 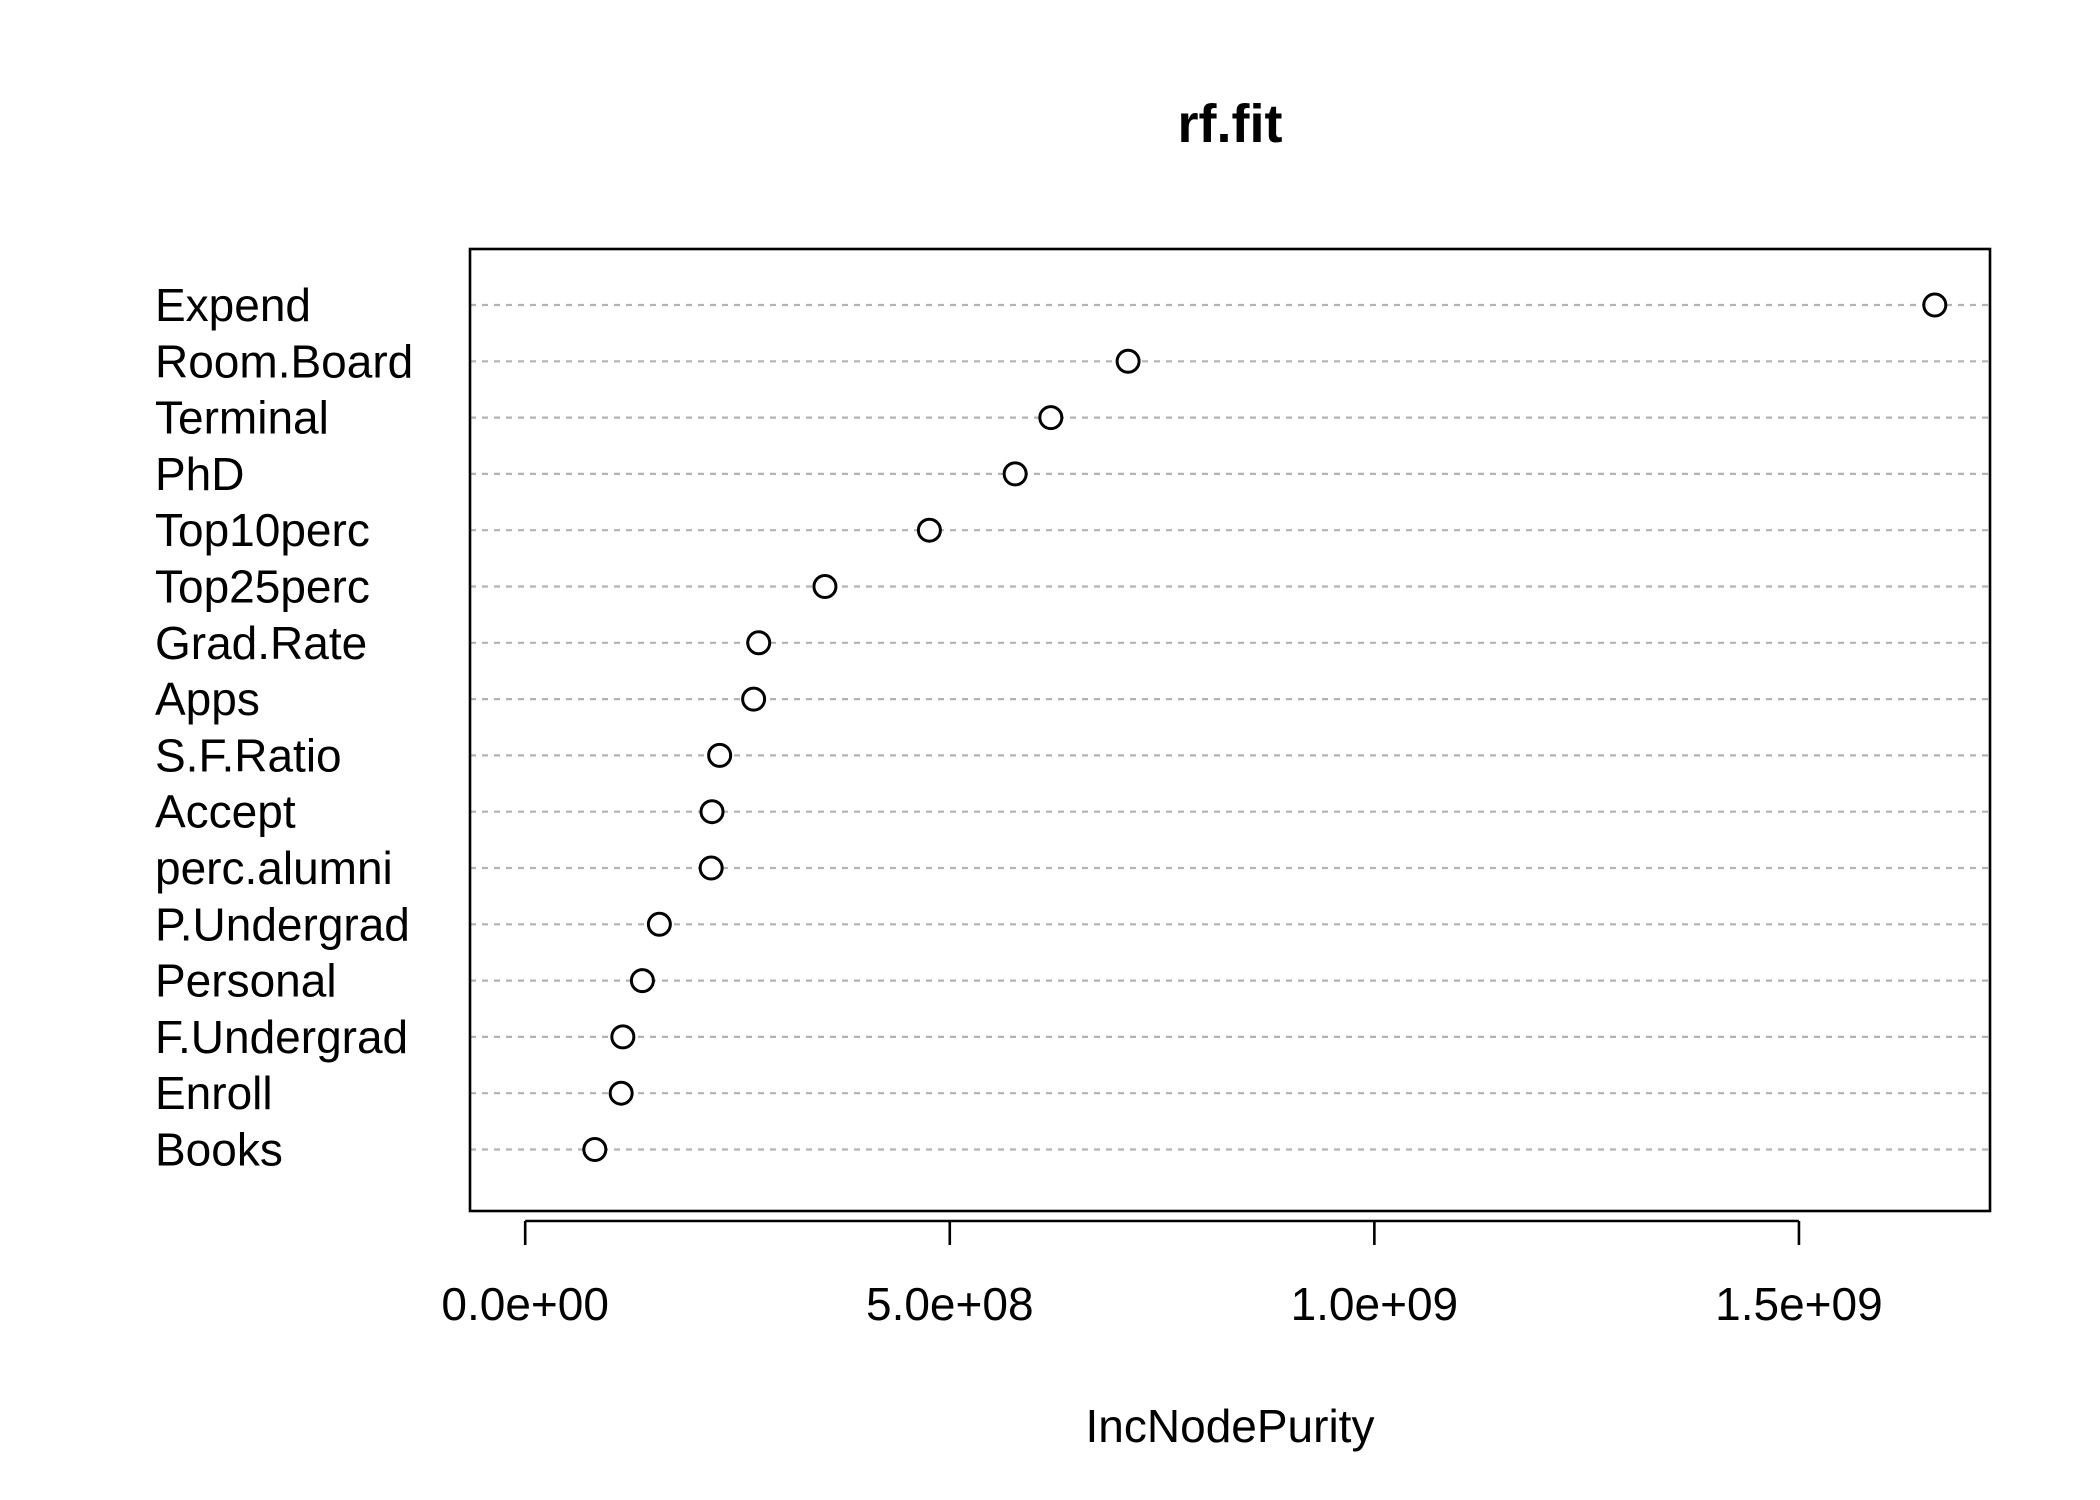 I want to click on variable-label: Books, so click(x=219, y=1150).